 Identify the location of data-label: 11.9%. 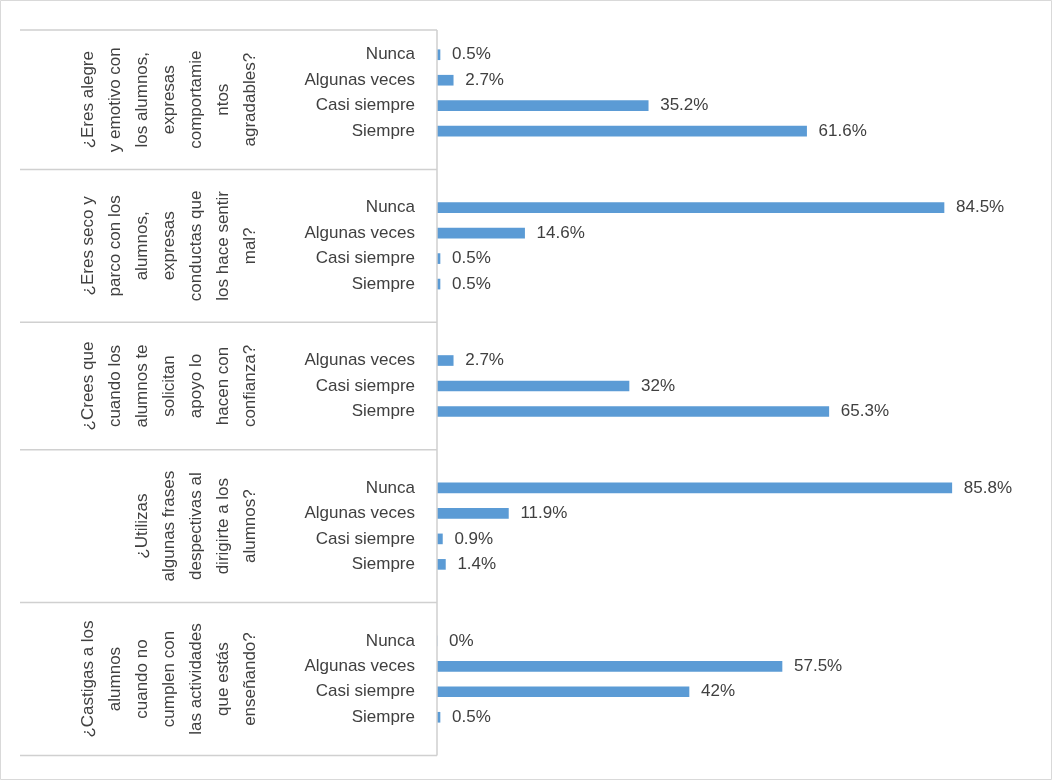
(544, 513).